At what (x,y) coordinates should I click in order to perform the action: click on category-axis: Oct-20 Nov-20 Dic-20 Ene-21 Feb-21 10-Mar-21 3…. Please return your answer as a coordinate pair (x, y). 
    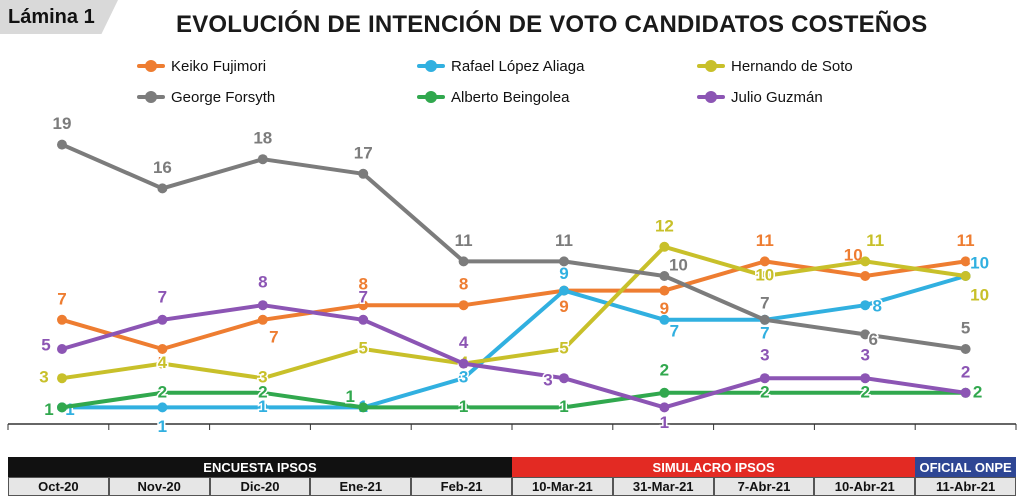
    Looking at the image, I should click on (512, 486).